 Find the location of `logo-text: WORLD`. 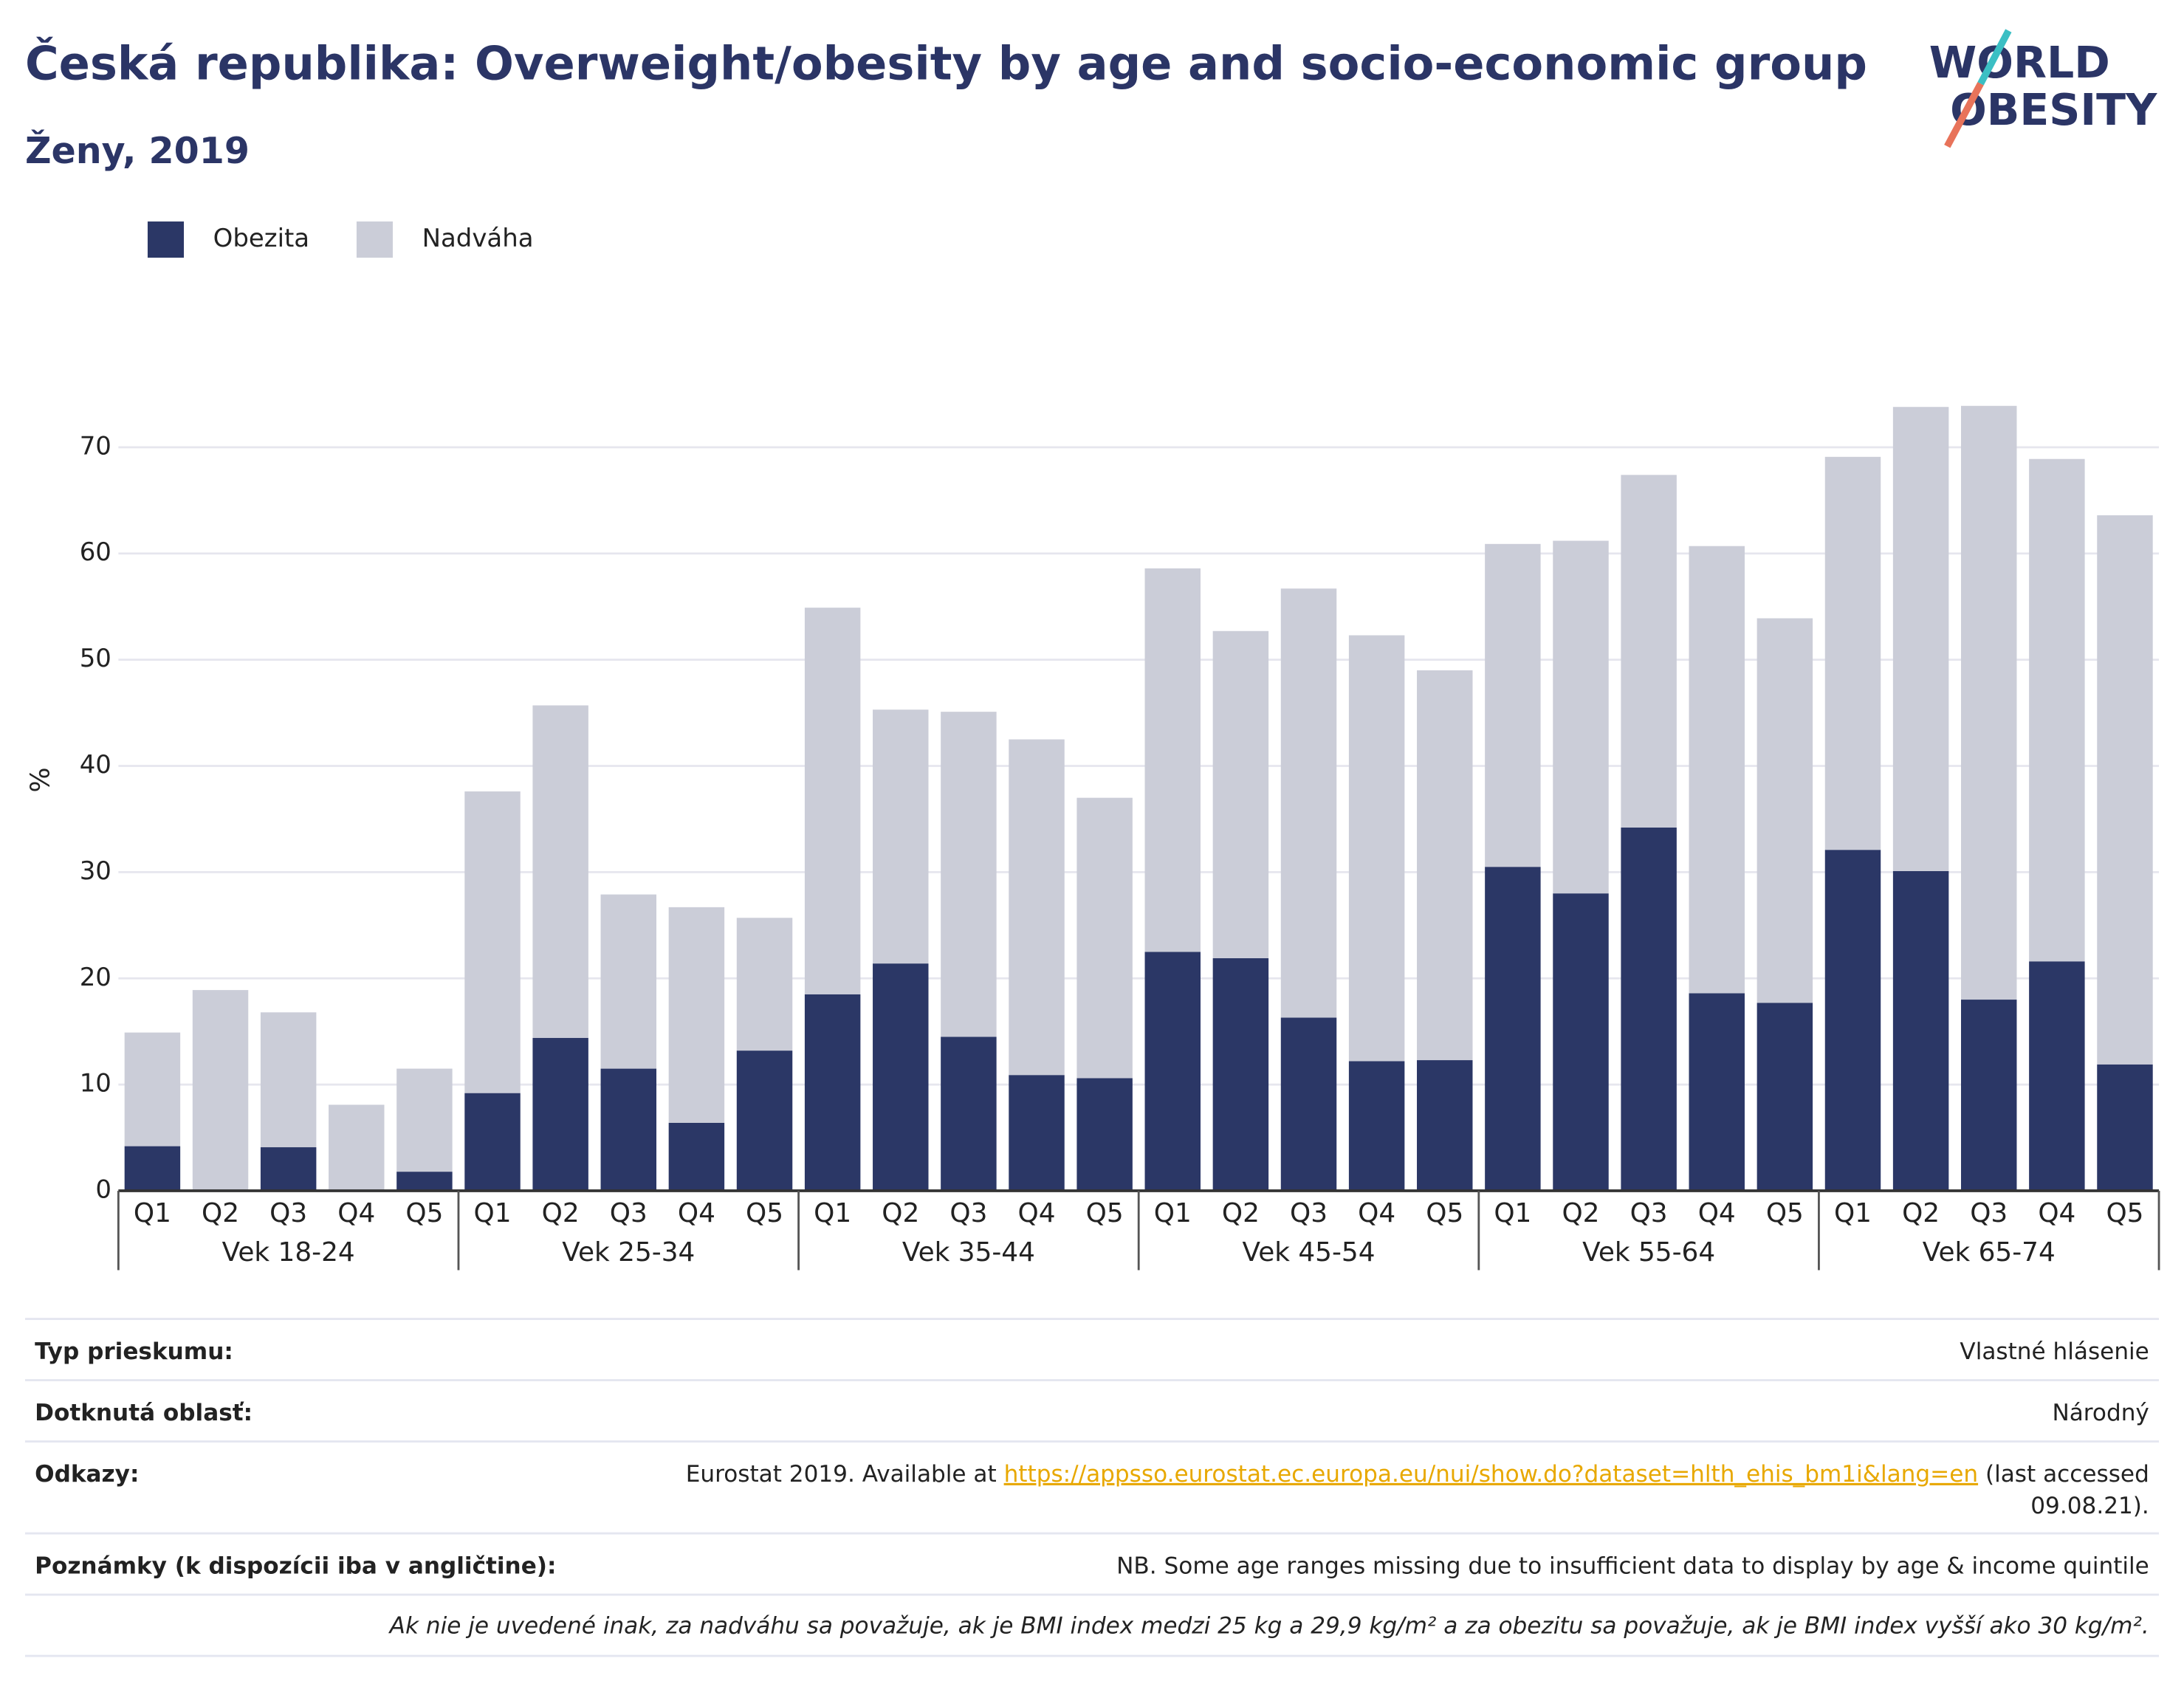

logo-text: WORLD is located at coordinates (2020, 63).